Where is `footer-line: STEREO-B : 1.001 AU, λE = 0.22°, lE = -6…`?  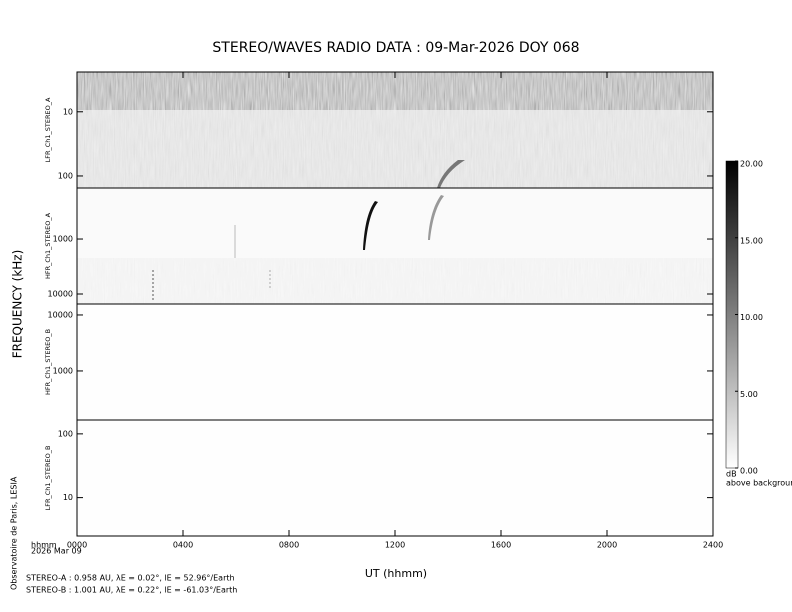 footer-line: STEREO-B : 1.001 AU, λE = 0.22°, lE = -6… is located at coordinates (131, 590).